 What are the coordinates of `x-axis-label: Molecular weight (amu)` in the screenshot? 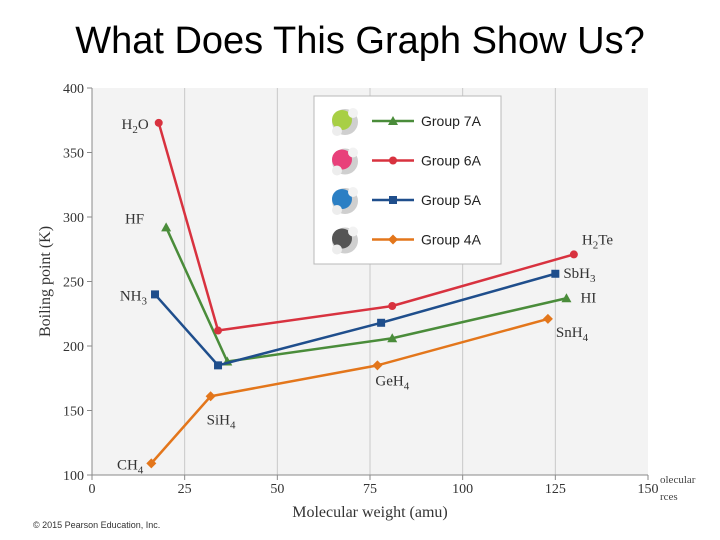 It's located at (370, 512).